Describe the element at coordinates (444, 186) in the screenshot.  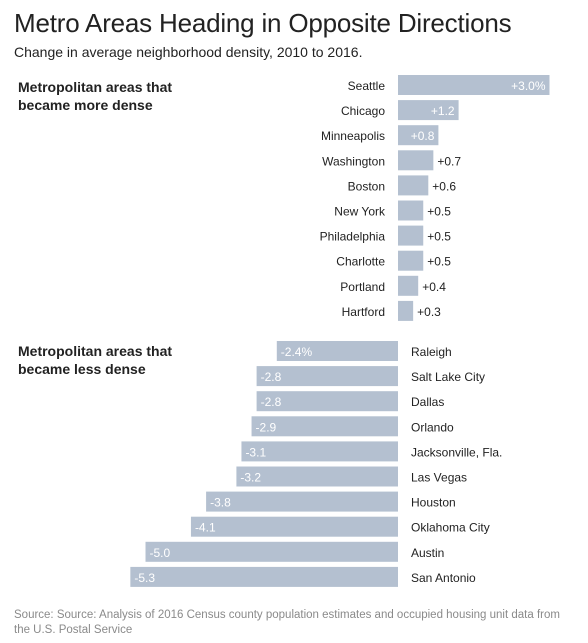
I see `value-label: +0.6` at that location.